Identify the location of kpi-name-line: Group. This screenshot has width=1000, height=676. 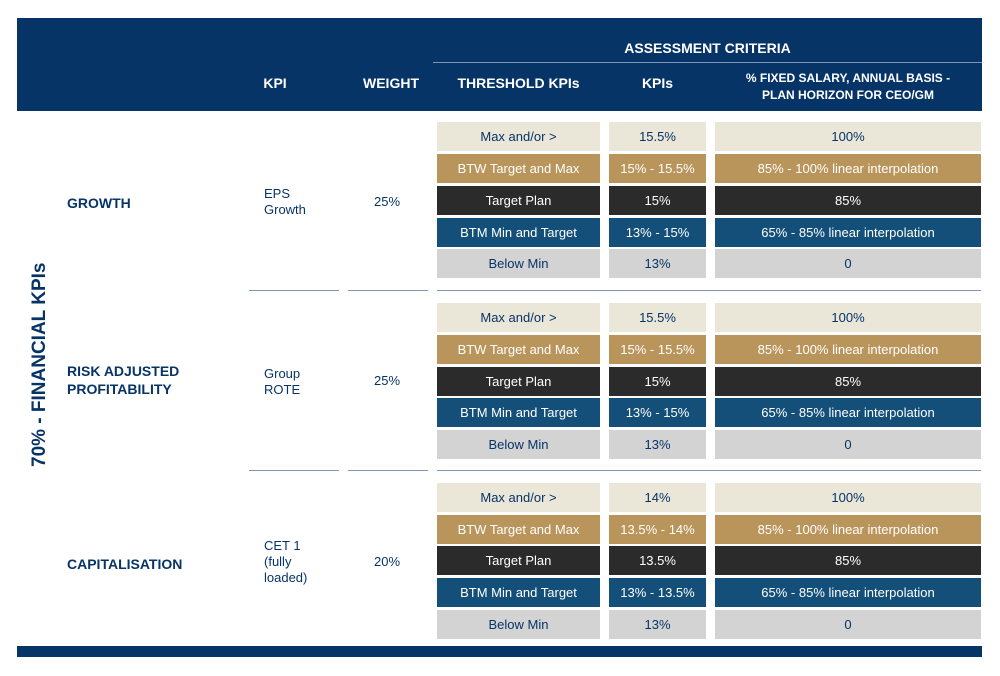
(282, 373).